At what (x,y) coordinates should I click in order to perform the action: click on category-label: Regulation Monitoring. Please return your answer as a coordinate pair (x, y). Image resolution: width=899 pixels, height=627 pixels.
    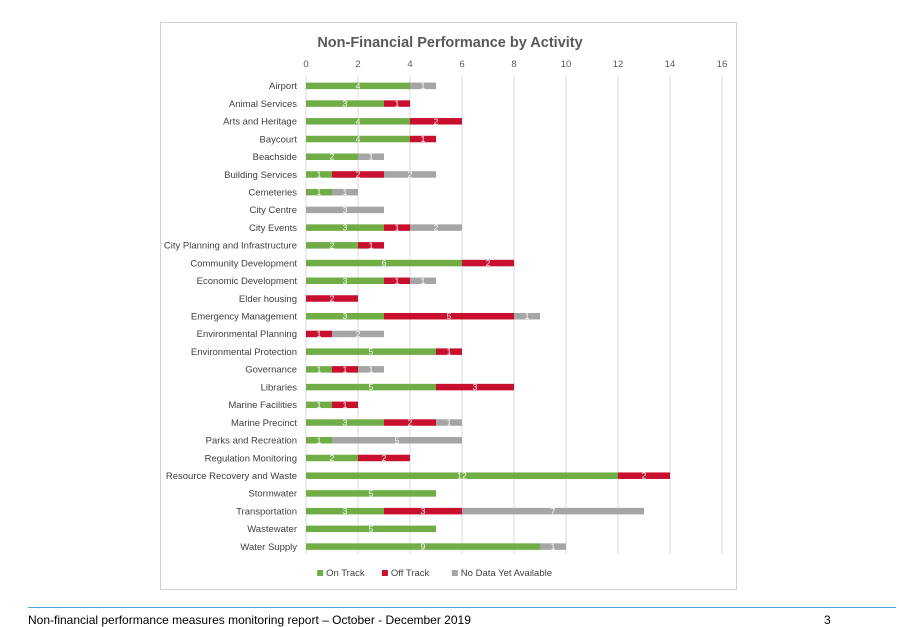
    Looking at the image, I should click on (251, 458).